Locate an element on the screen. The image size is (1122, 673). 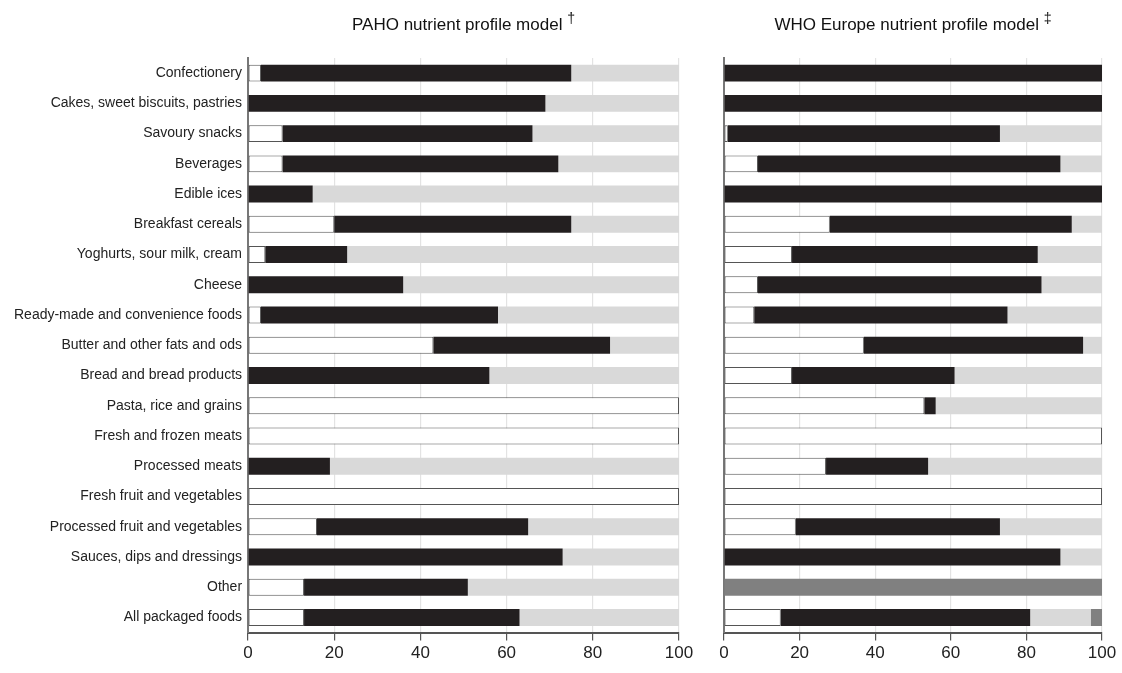
y-tick-label: Cakes, sweet biscuits, pastries is located at coordinates (146, 102).